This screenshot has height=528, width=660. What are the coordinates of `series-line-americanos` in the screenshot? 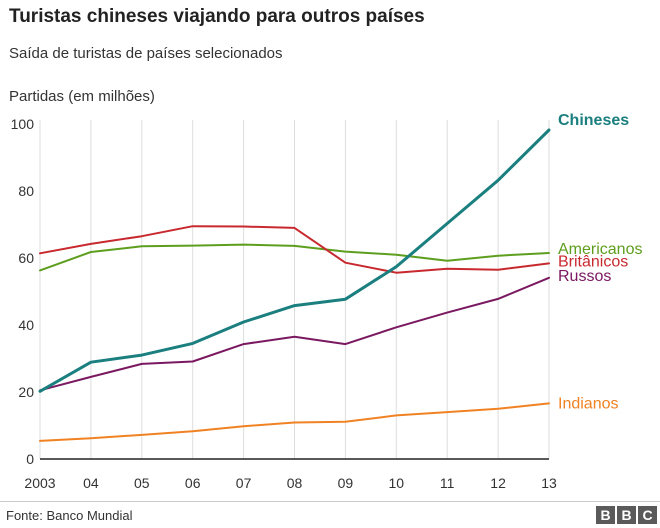 It's located at (294, 257).